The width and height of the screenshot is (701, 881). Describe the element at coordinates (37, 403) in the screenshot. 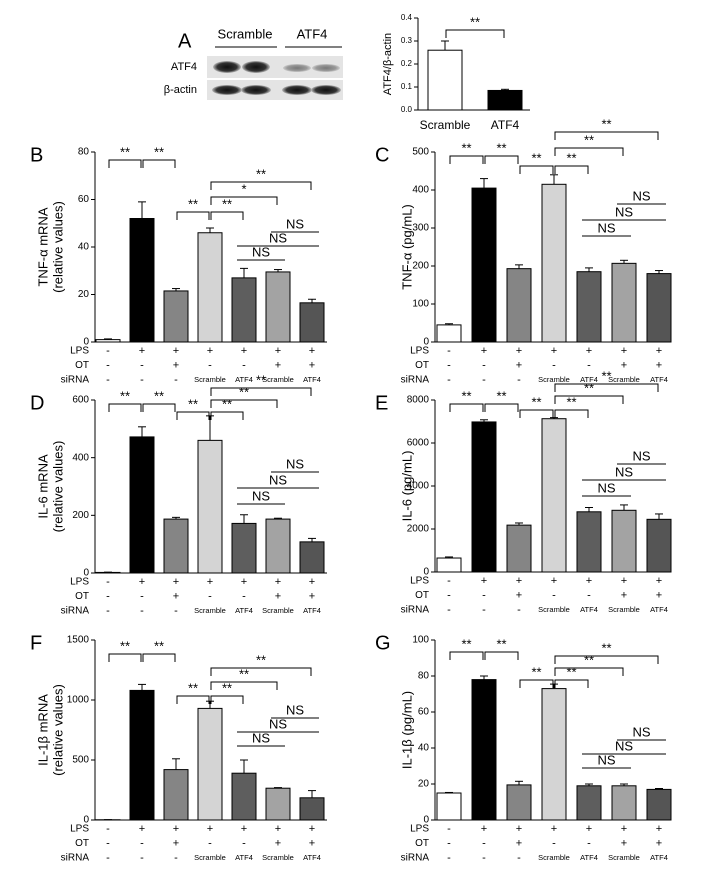

I see `panel-letter: D` at that location.